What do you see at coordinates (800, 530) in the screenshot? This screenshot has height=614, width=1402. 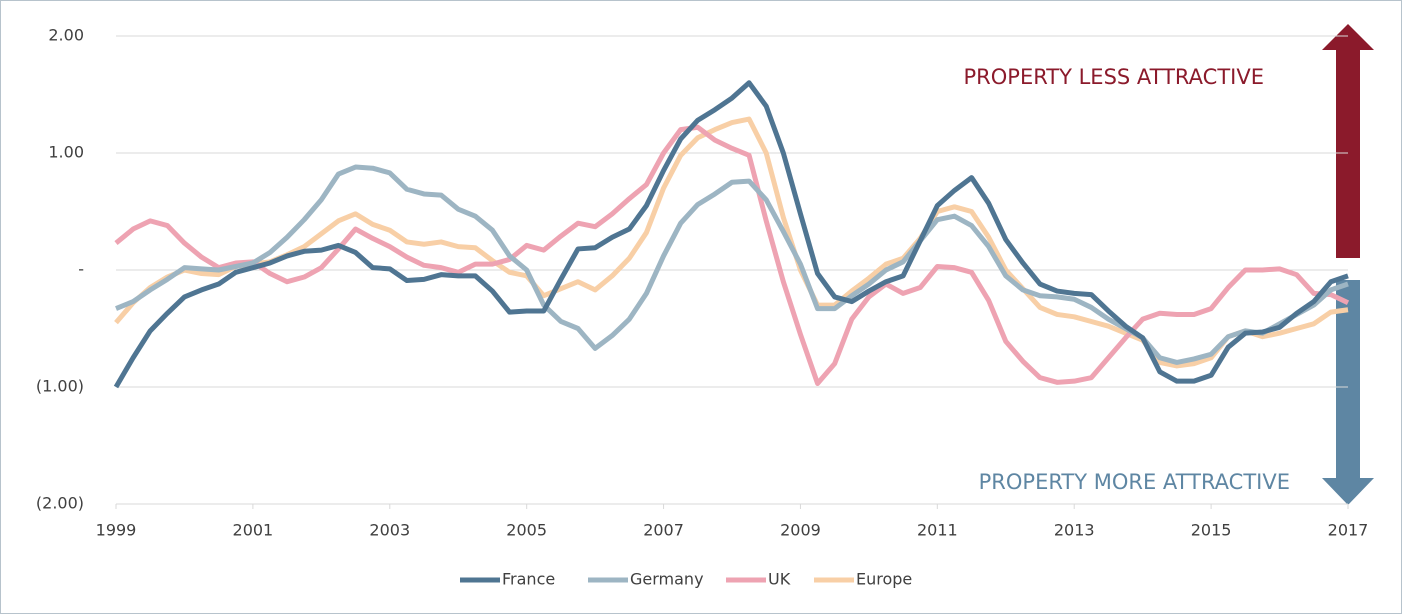 I see `x-tick-label: 2009` at bounding box center [800, 530].